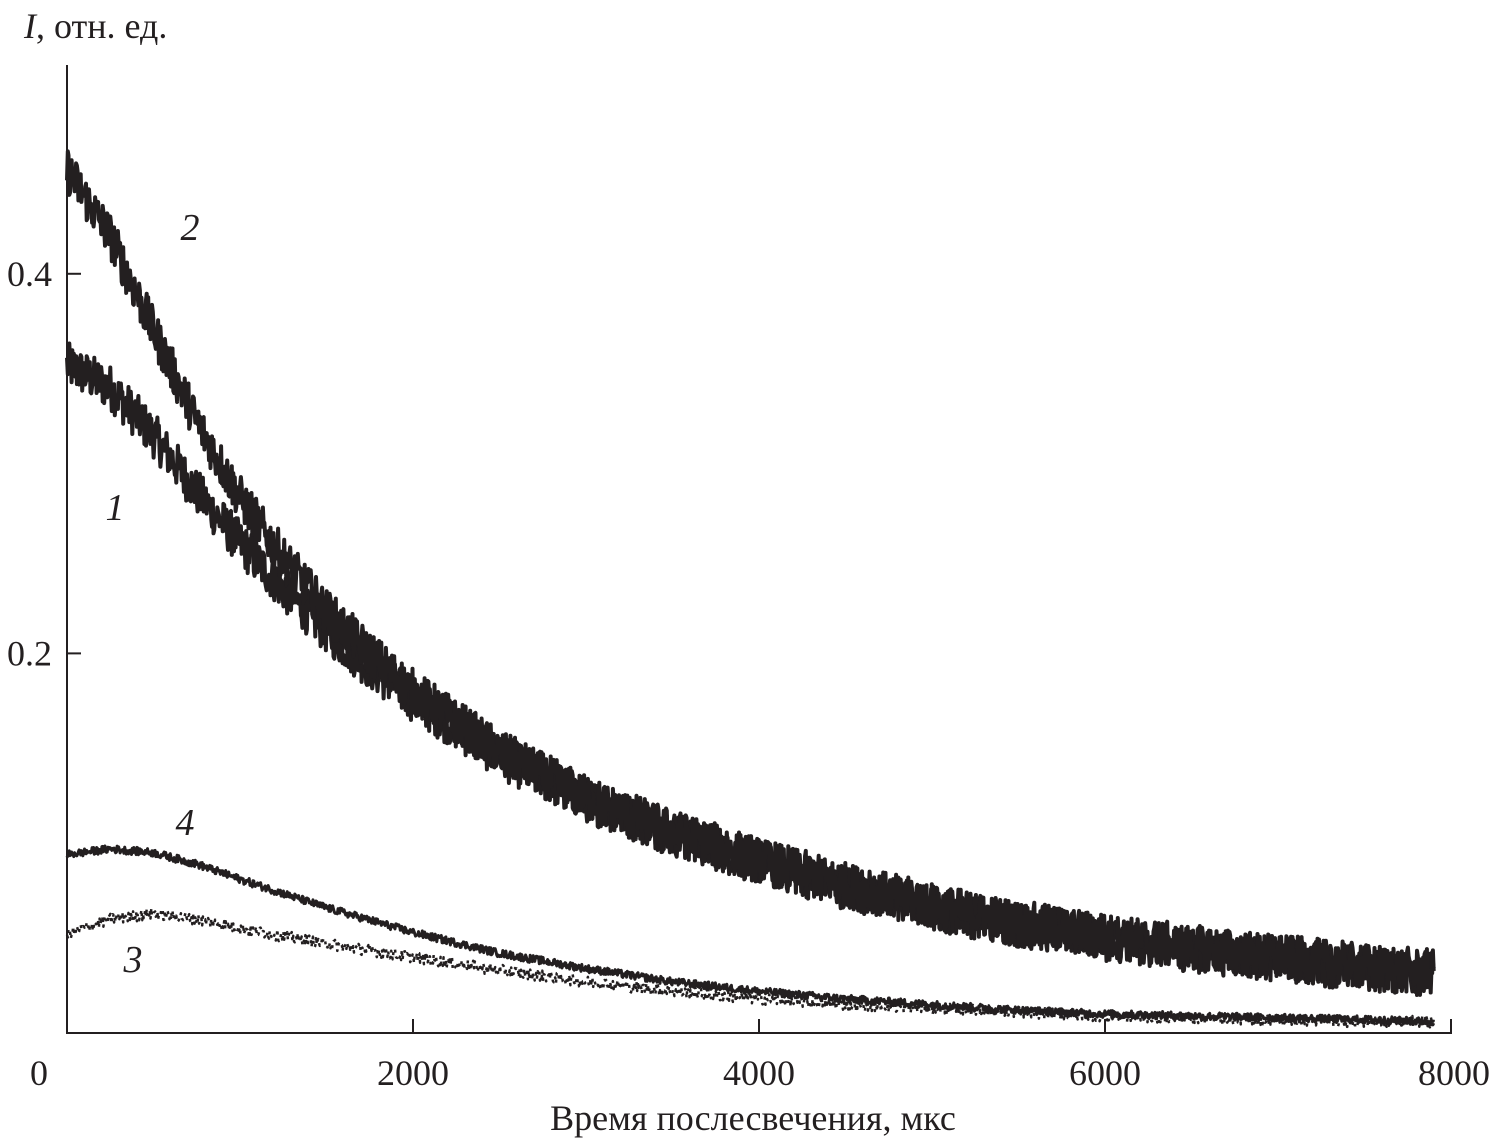 The width and height of the screenshot is (1492, 1145). I want to click on x-tick-label-8000: 8000, so click(1454, 1073).